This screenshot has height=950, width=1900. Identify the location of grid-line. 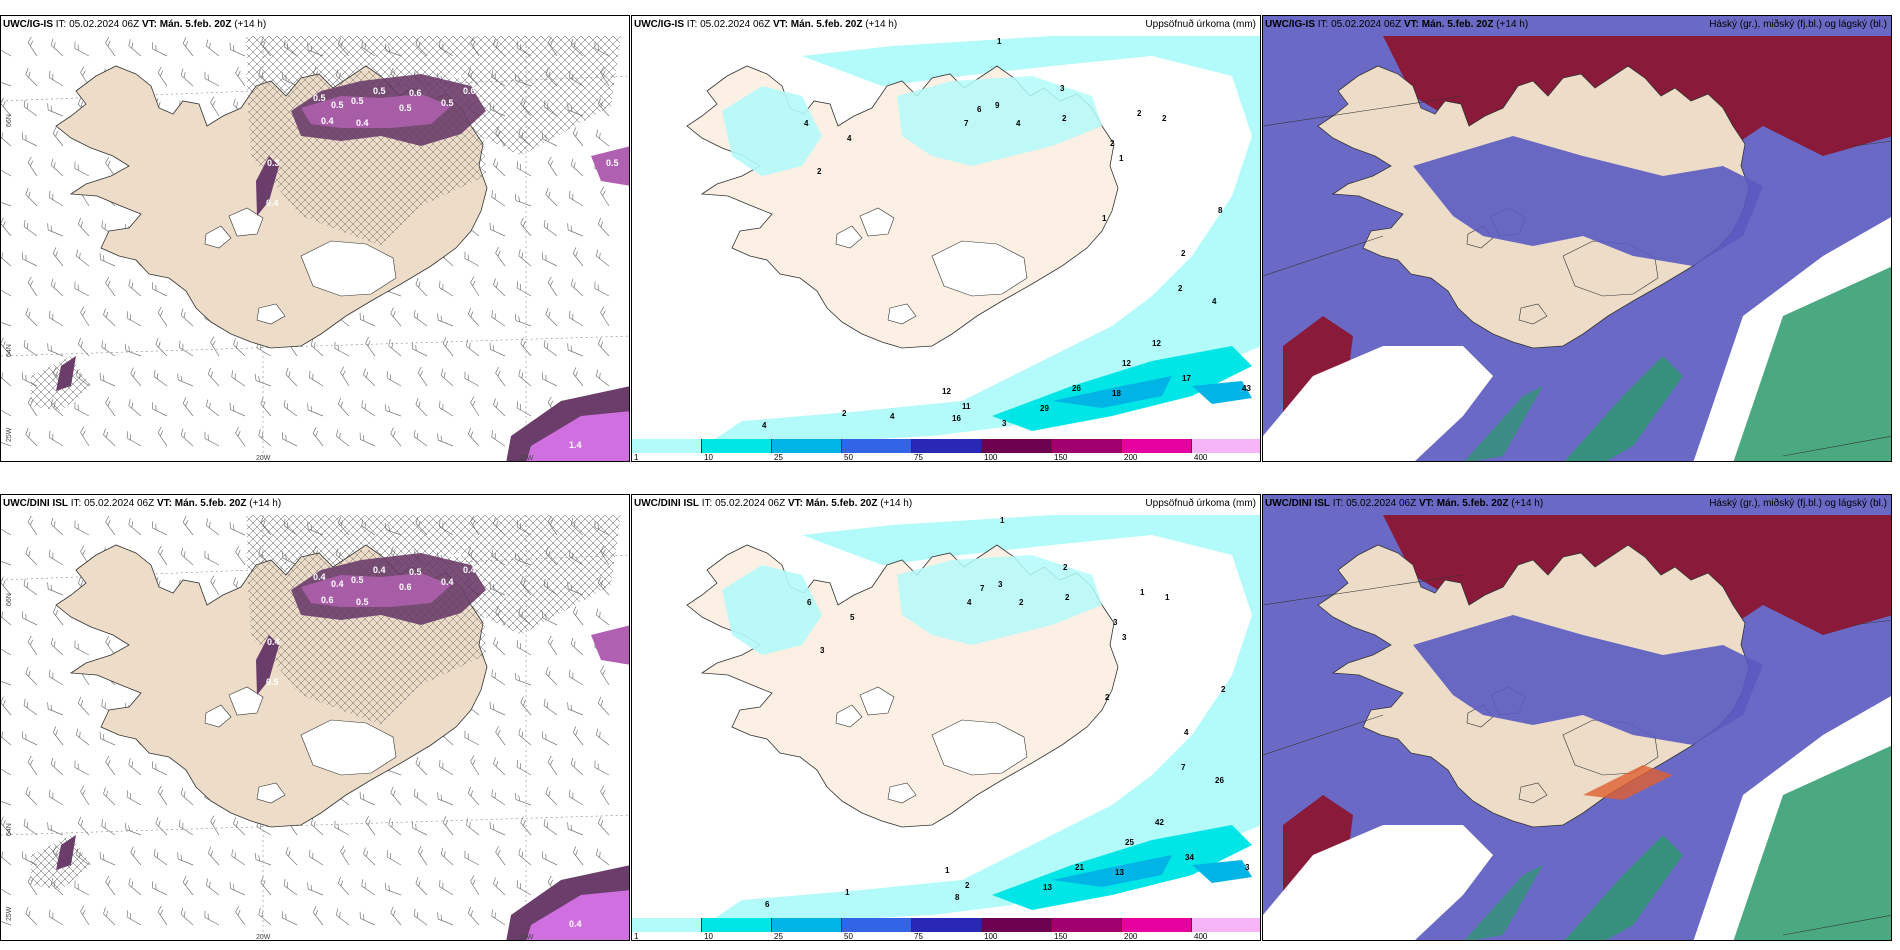
(1363, 111).